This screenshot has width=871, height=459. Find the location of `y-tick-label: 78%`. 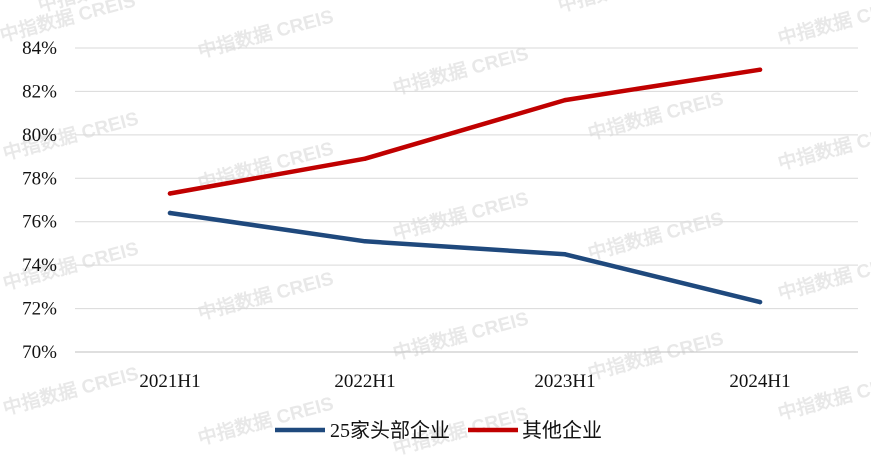

y-tick-label: 78% is located at coordinates (39, 178).